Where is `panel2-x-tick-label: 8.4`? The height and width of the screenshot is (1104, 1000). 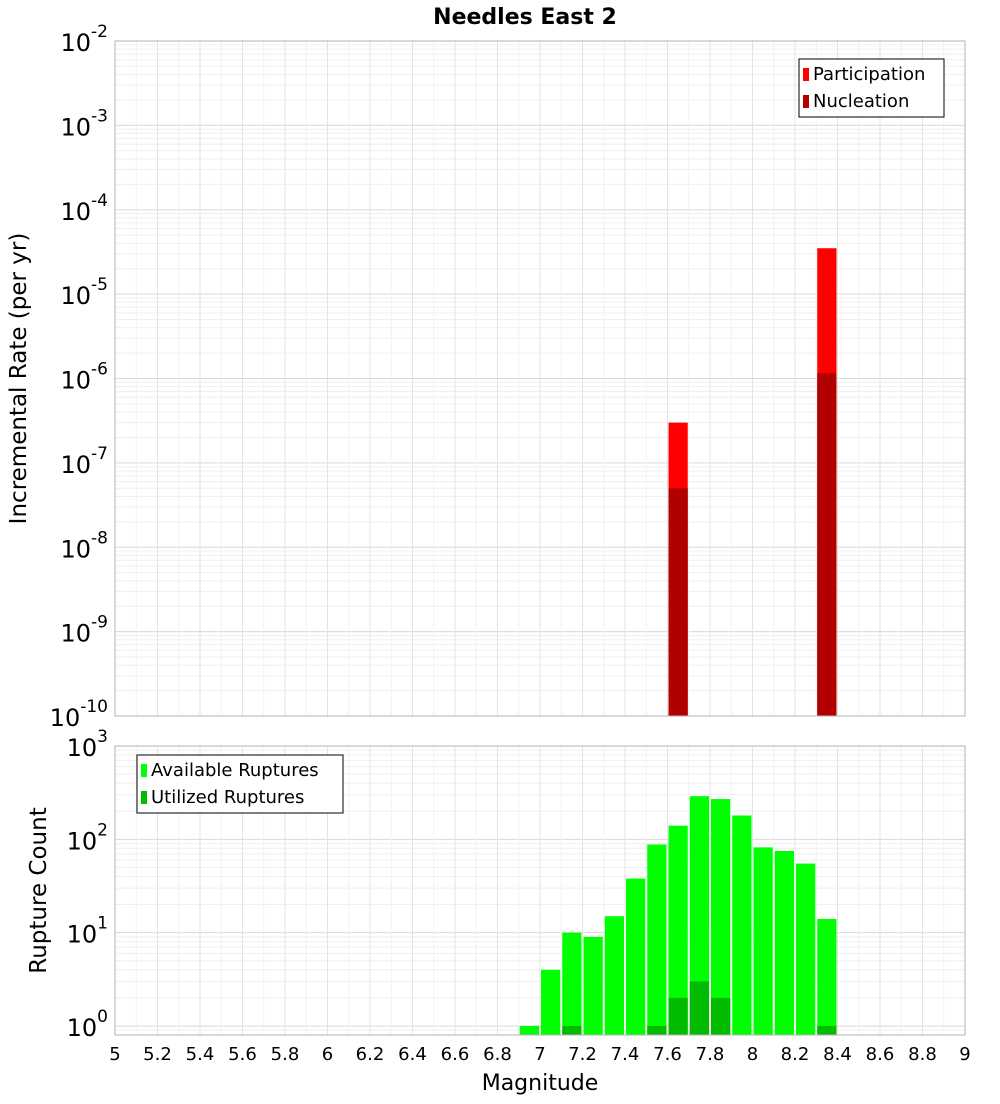 panel2-x-tick-label: 8.4 is located at coordinates (837, 1054).